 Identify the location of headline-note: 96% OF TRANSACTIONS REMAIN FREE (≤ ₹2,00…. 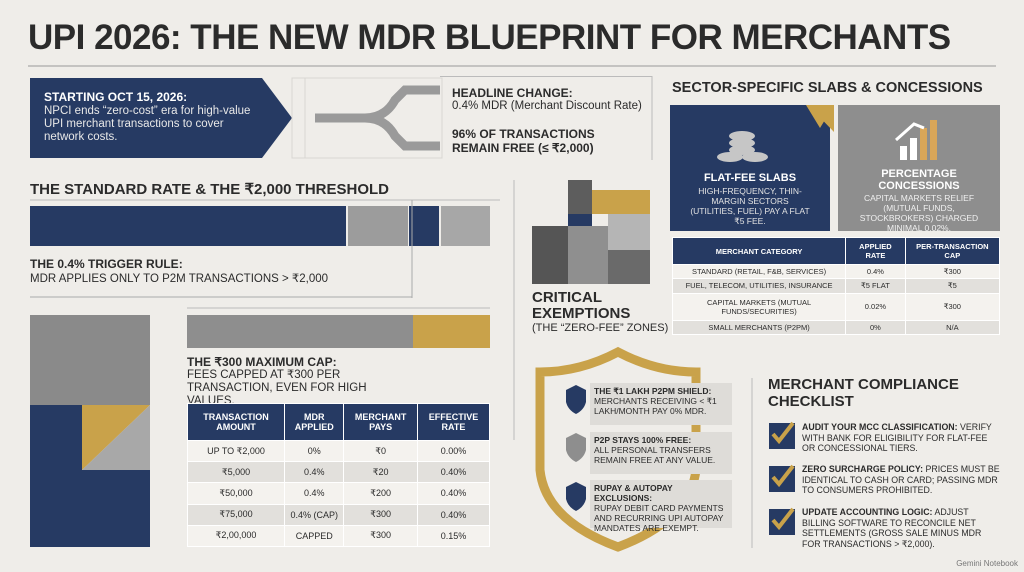
(523, 141).